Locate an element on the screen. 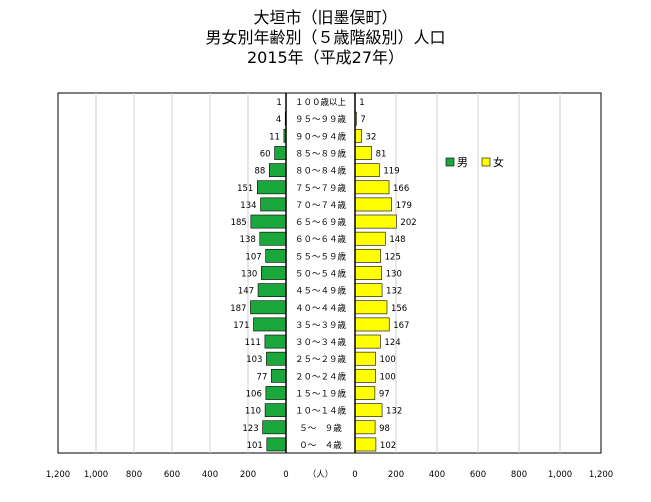  category-label: ３０～３４歳 is located at coordinates (321, 342).